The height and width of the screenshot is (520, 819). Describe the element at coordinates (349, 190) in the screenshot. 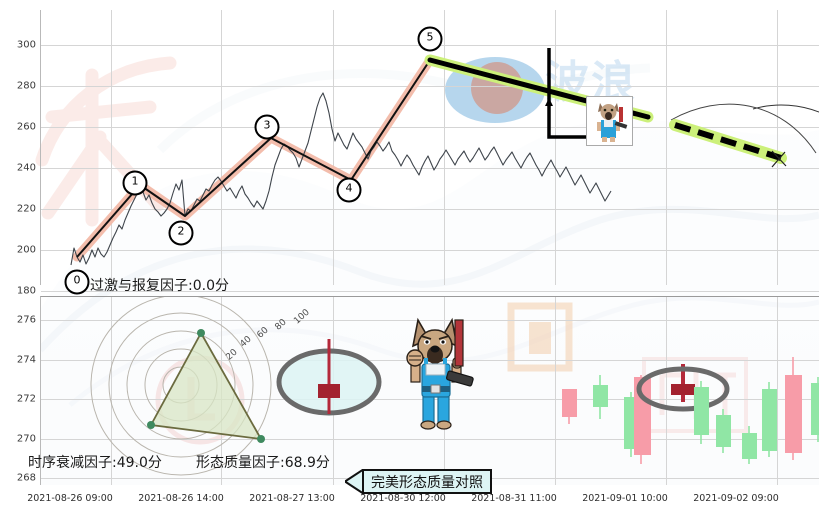

I see `wave-label-4: 4` at that location.